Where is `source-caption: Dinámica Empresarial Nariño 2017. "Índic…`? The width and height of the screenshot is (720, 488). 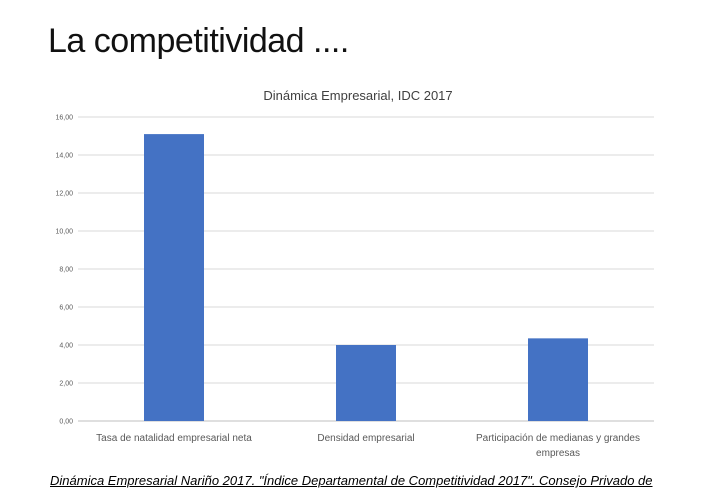
source-caption: Dinámica Empresarial Nariño 2017. "Índic… is located at coordinates (351, 480).